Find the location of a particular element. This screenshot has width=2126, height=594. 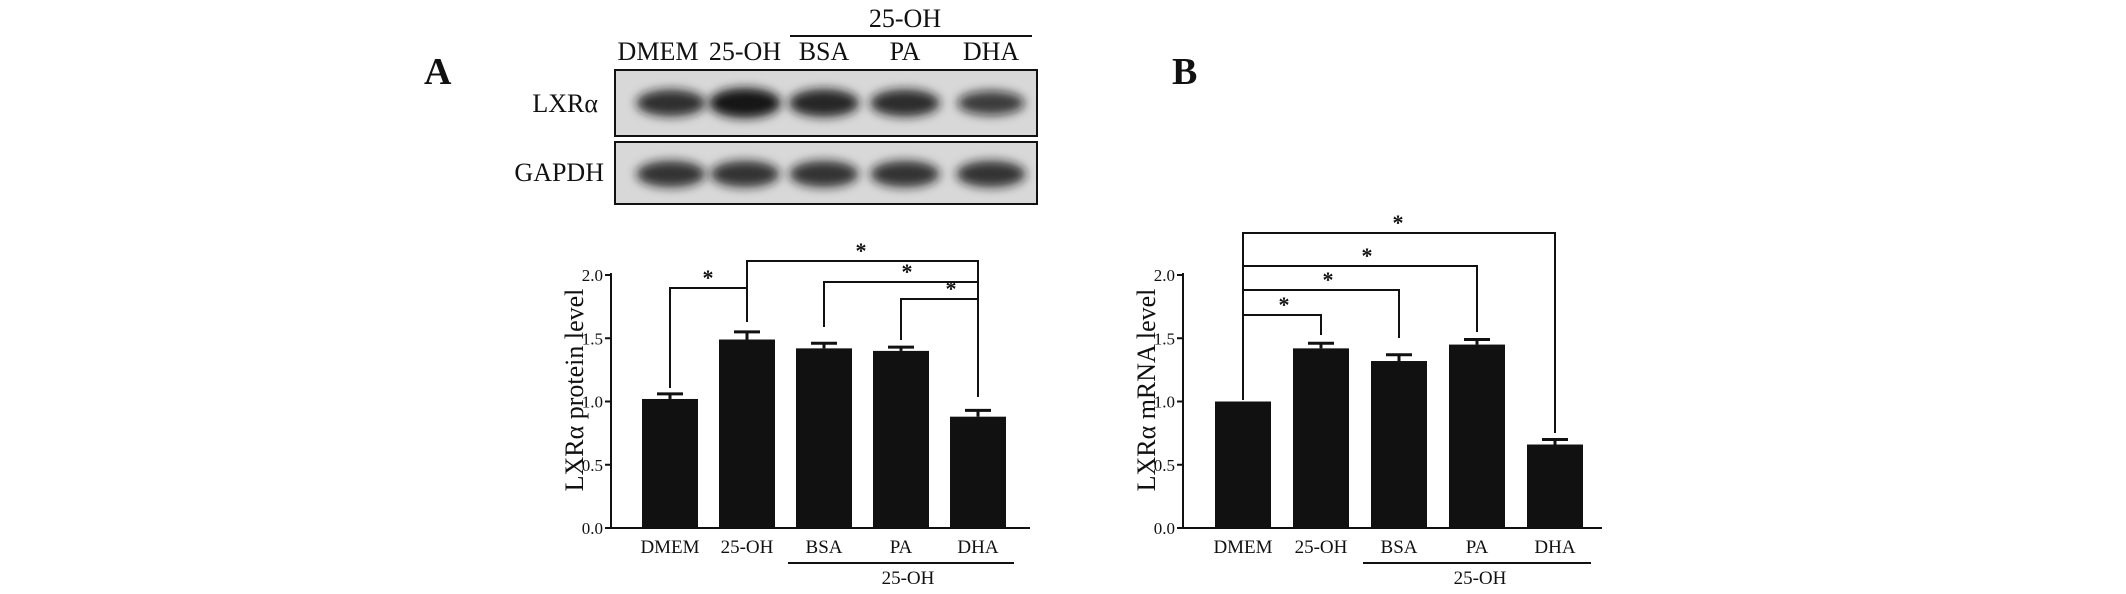

blot-lane-label: PA is located at coordinates (905, 51).